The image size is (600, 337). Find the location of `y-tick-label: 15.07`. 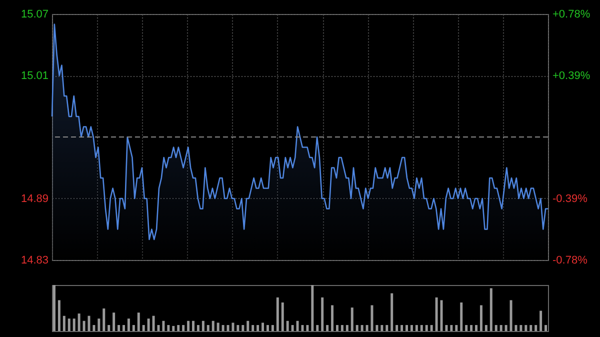

y-tick-label: 15.07 is located at coordinates (34, 14).